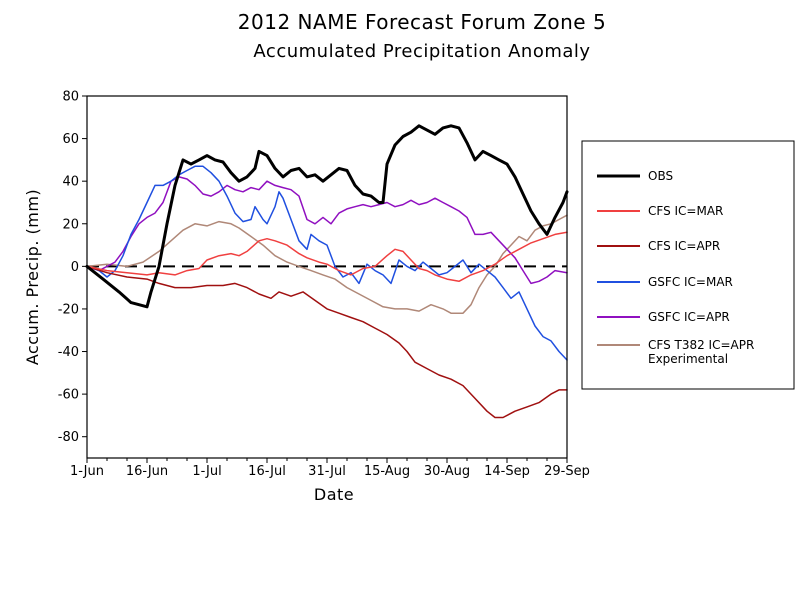 This screenshot has height=604, width=800. I want to click on y-axis-label: Accum. Precip. (mm), so click(32, 277).